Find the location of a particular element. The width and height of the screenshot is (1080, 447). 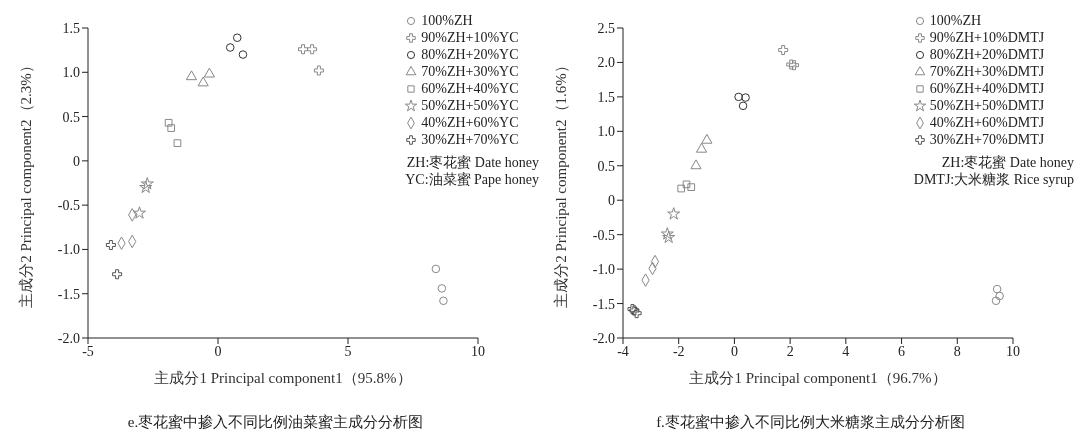

legend-label: 70%ZH+30%DMTJ is located at coordinates (987, 71).